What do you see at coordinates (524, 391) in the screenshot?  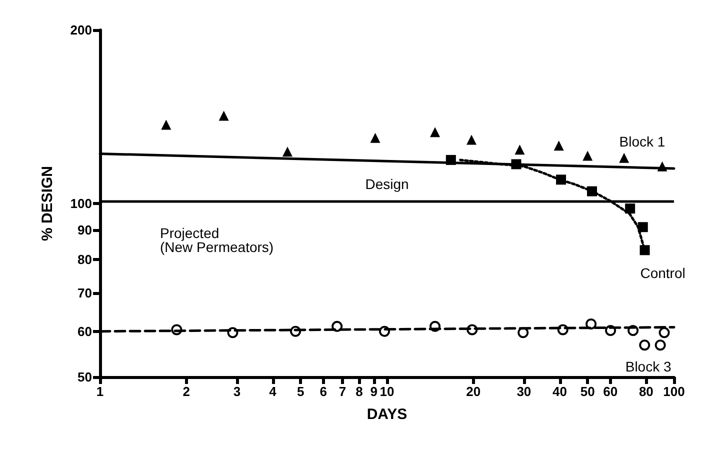 I see `x-tick-label: 30` at bounding box center [524, 391].